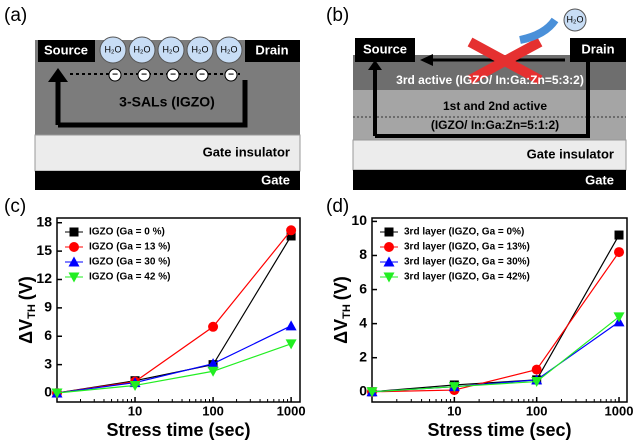 This screenshot has height=446, width=636. What do you see at coordinates (167, 102) in the screenshot?
I see `channel-label: 3-SALs (IGZO)` at bounding box center [167, 102].